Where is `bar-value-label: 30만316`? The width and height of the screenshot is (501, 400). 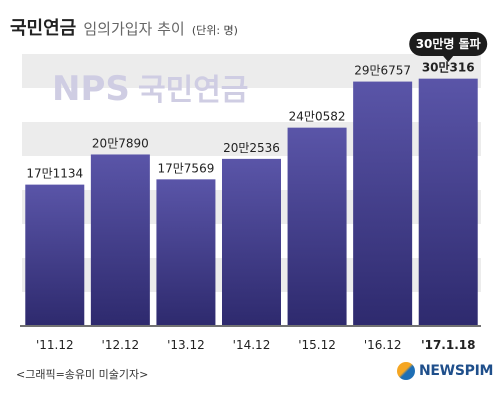 bar-value-label: 30만316 is located at coordinates (448, 67).